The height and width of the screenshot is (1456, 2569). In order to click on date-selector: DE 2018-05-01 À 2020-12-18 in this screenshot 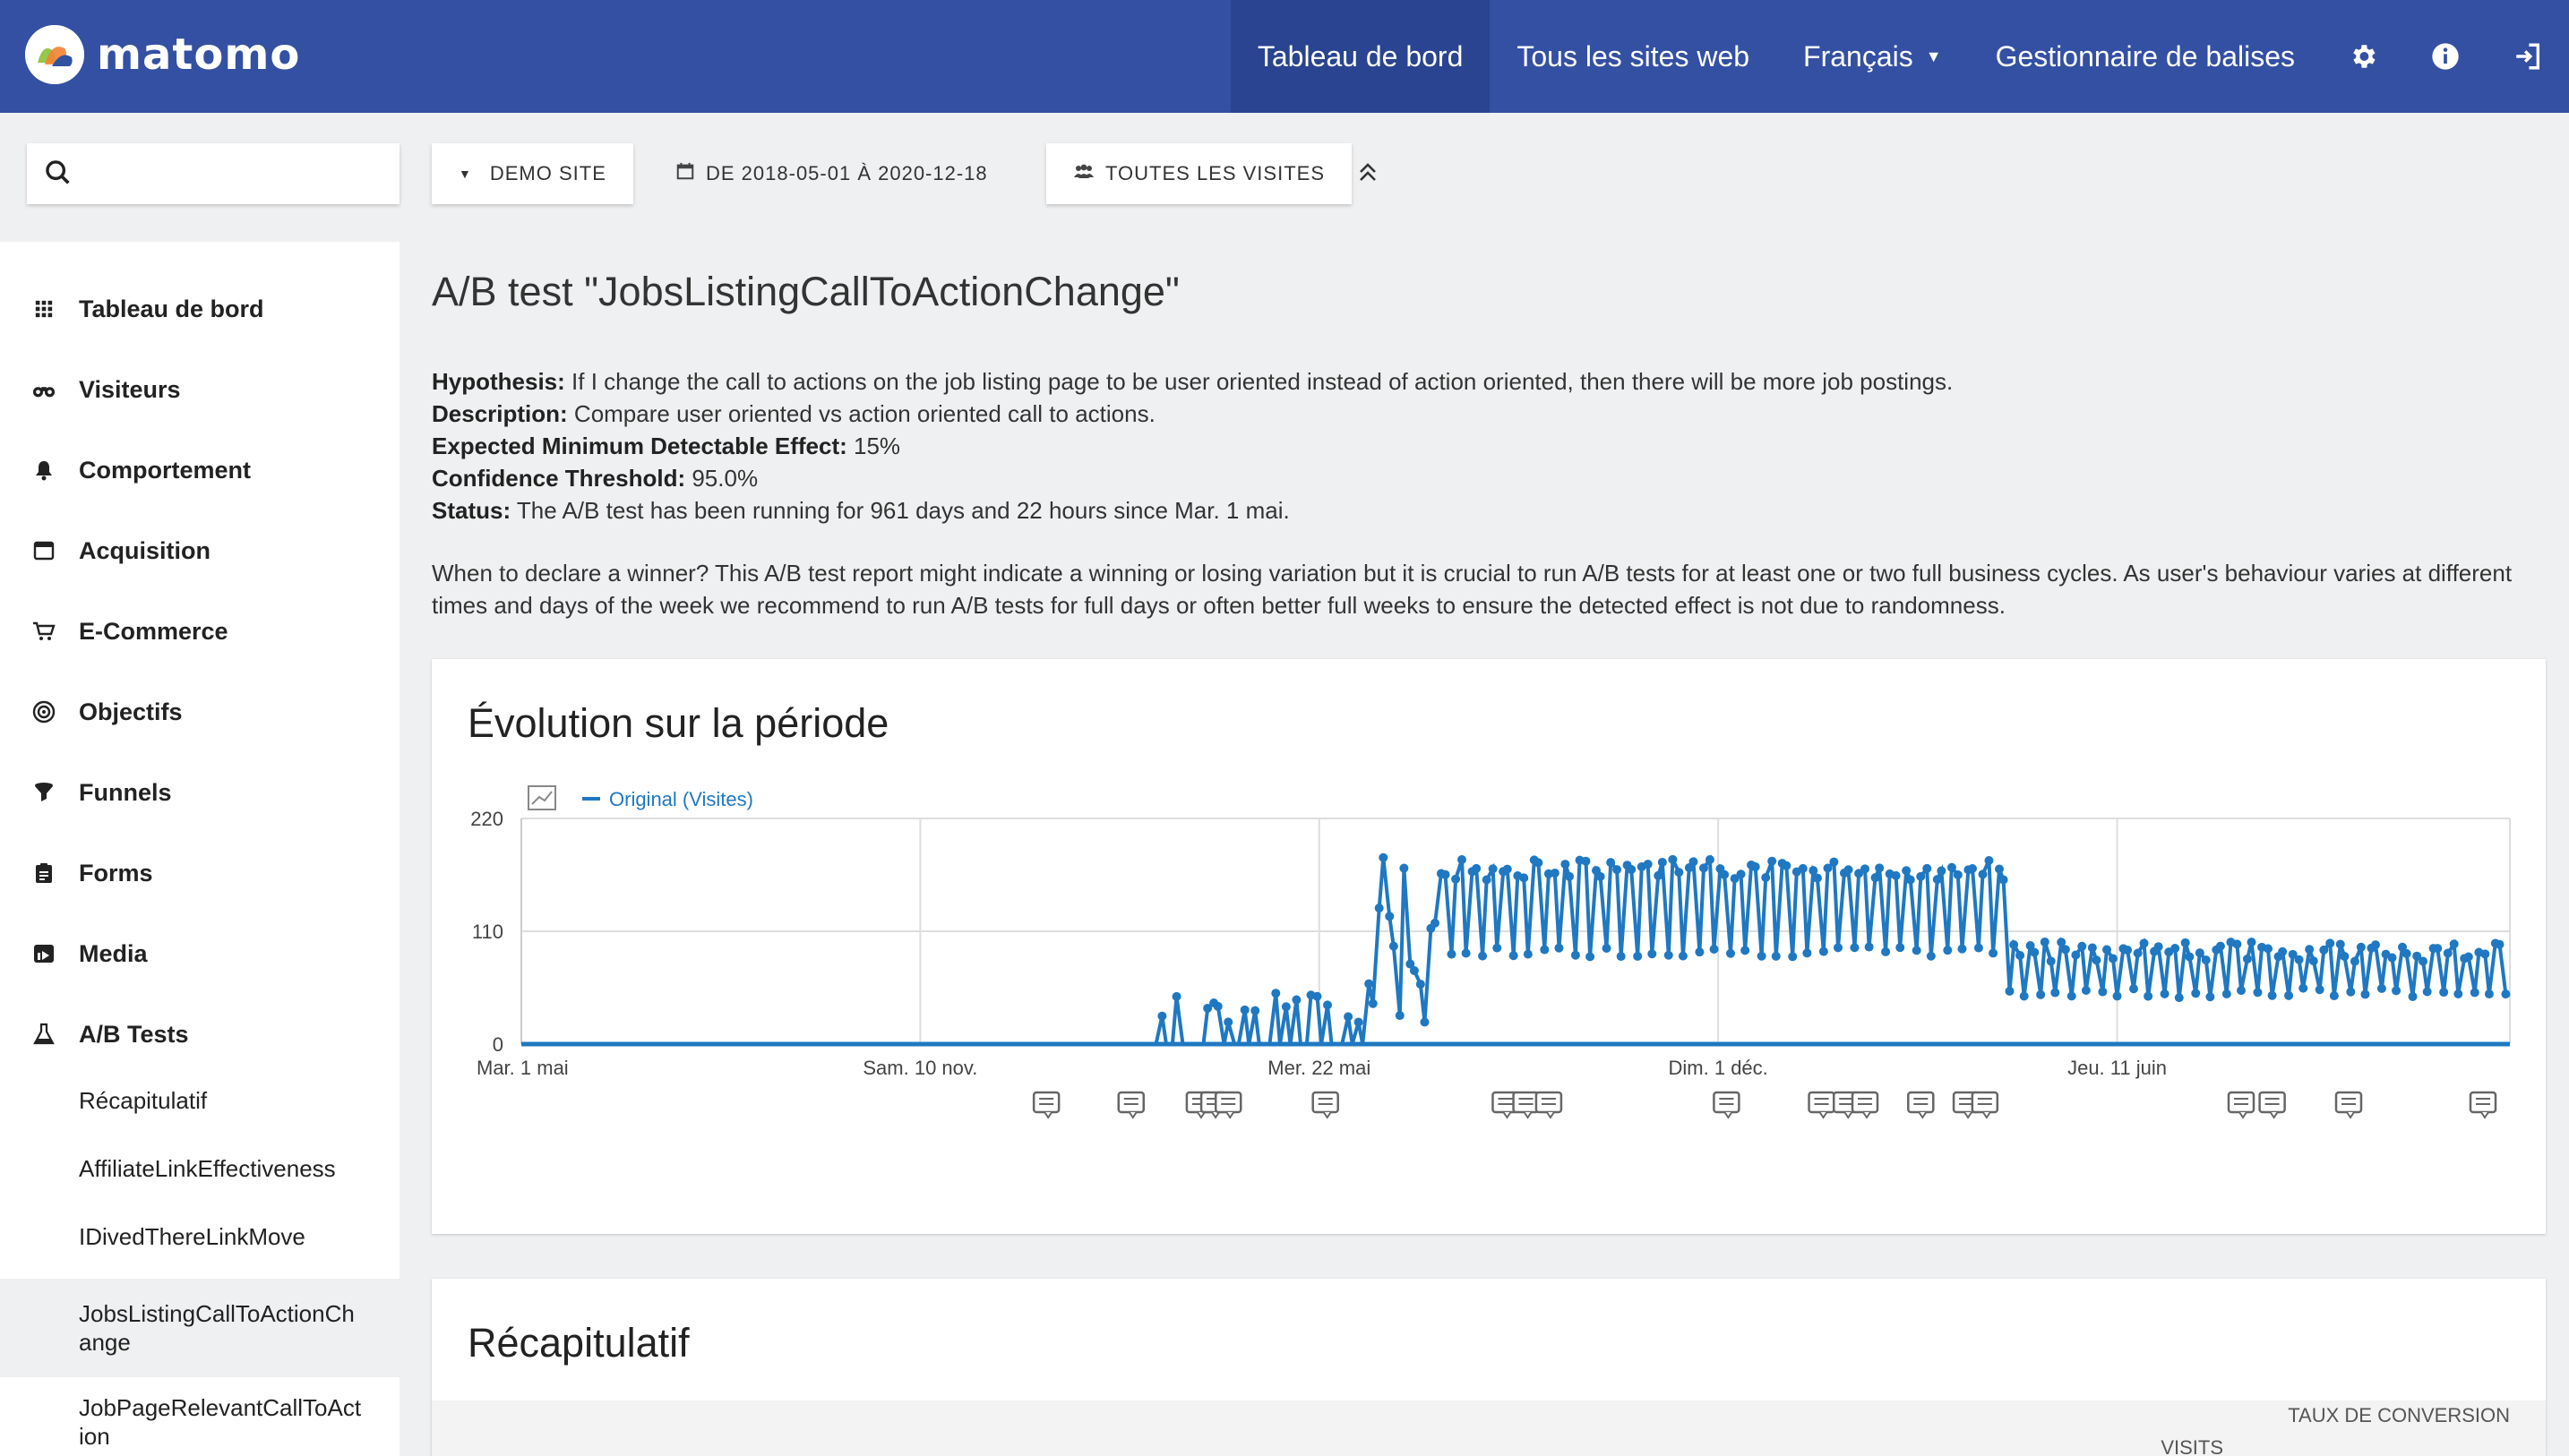, I will do `click(831, 173)`.